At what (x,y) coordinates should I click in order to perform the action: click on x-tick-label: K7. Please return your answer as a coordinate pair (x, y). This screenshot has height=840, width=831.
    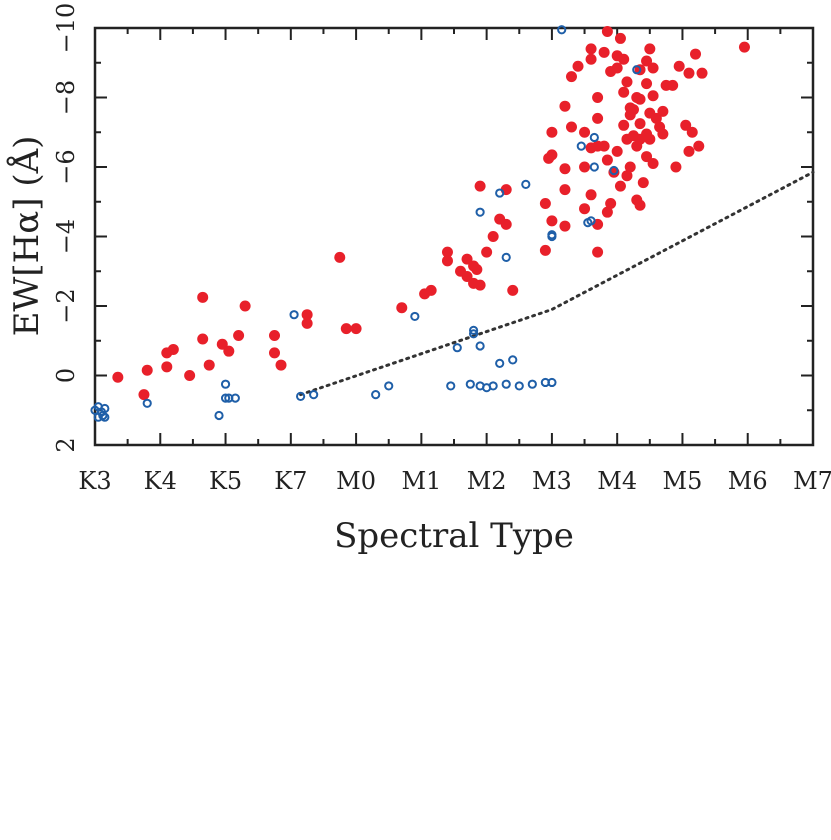
    Looking at the image, I should click on (290, 481).